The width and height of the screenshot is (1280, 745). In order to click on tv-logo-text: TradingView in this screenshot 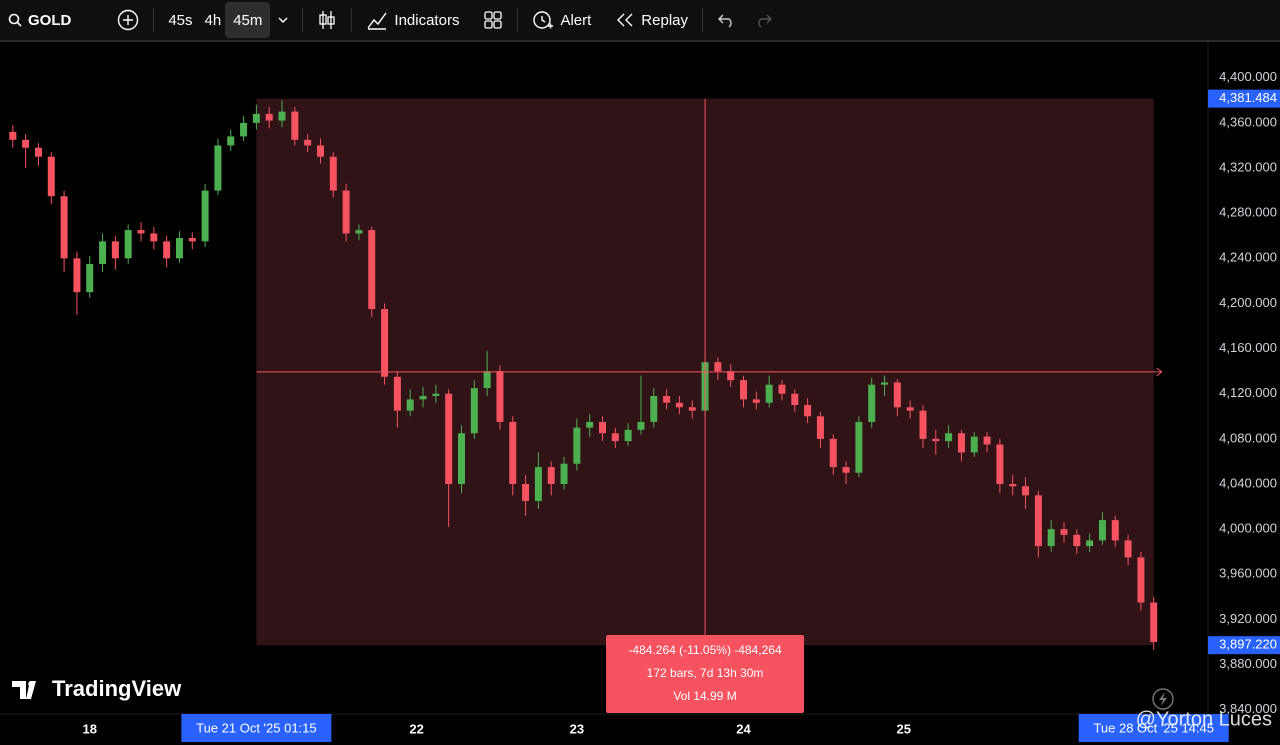, I will do `click(117, 688)`.